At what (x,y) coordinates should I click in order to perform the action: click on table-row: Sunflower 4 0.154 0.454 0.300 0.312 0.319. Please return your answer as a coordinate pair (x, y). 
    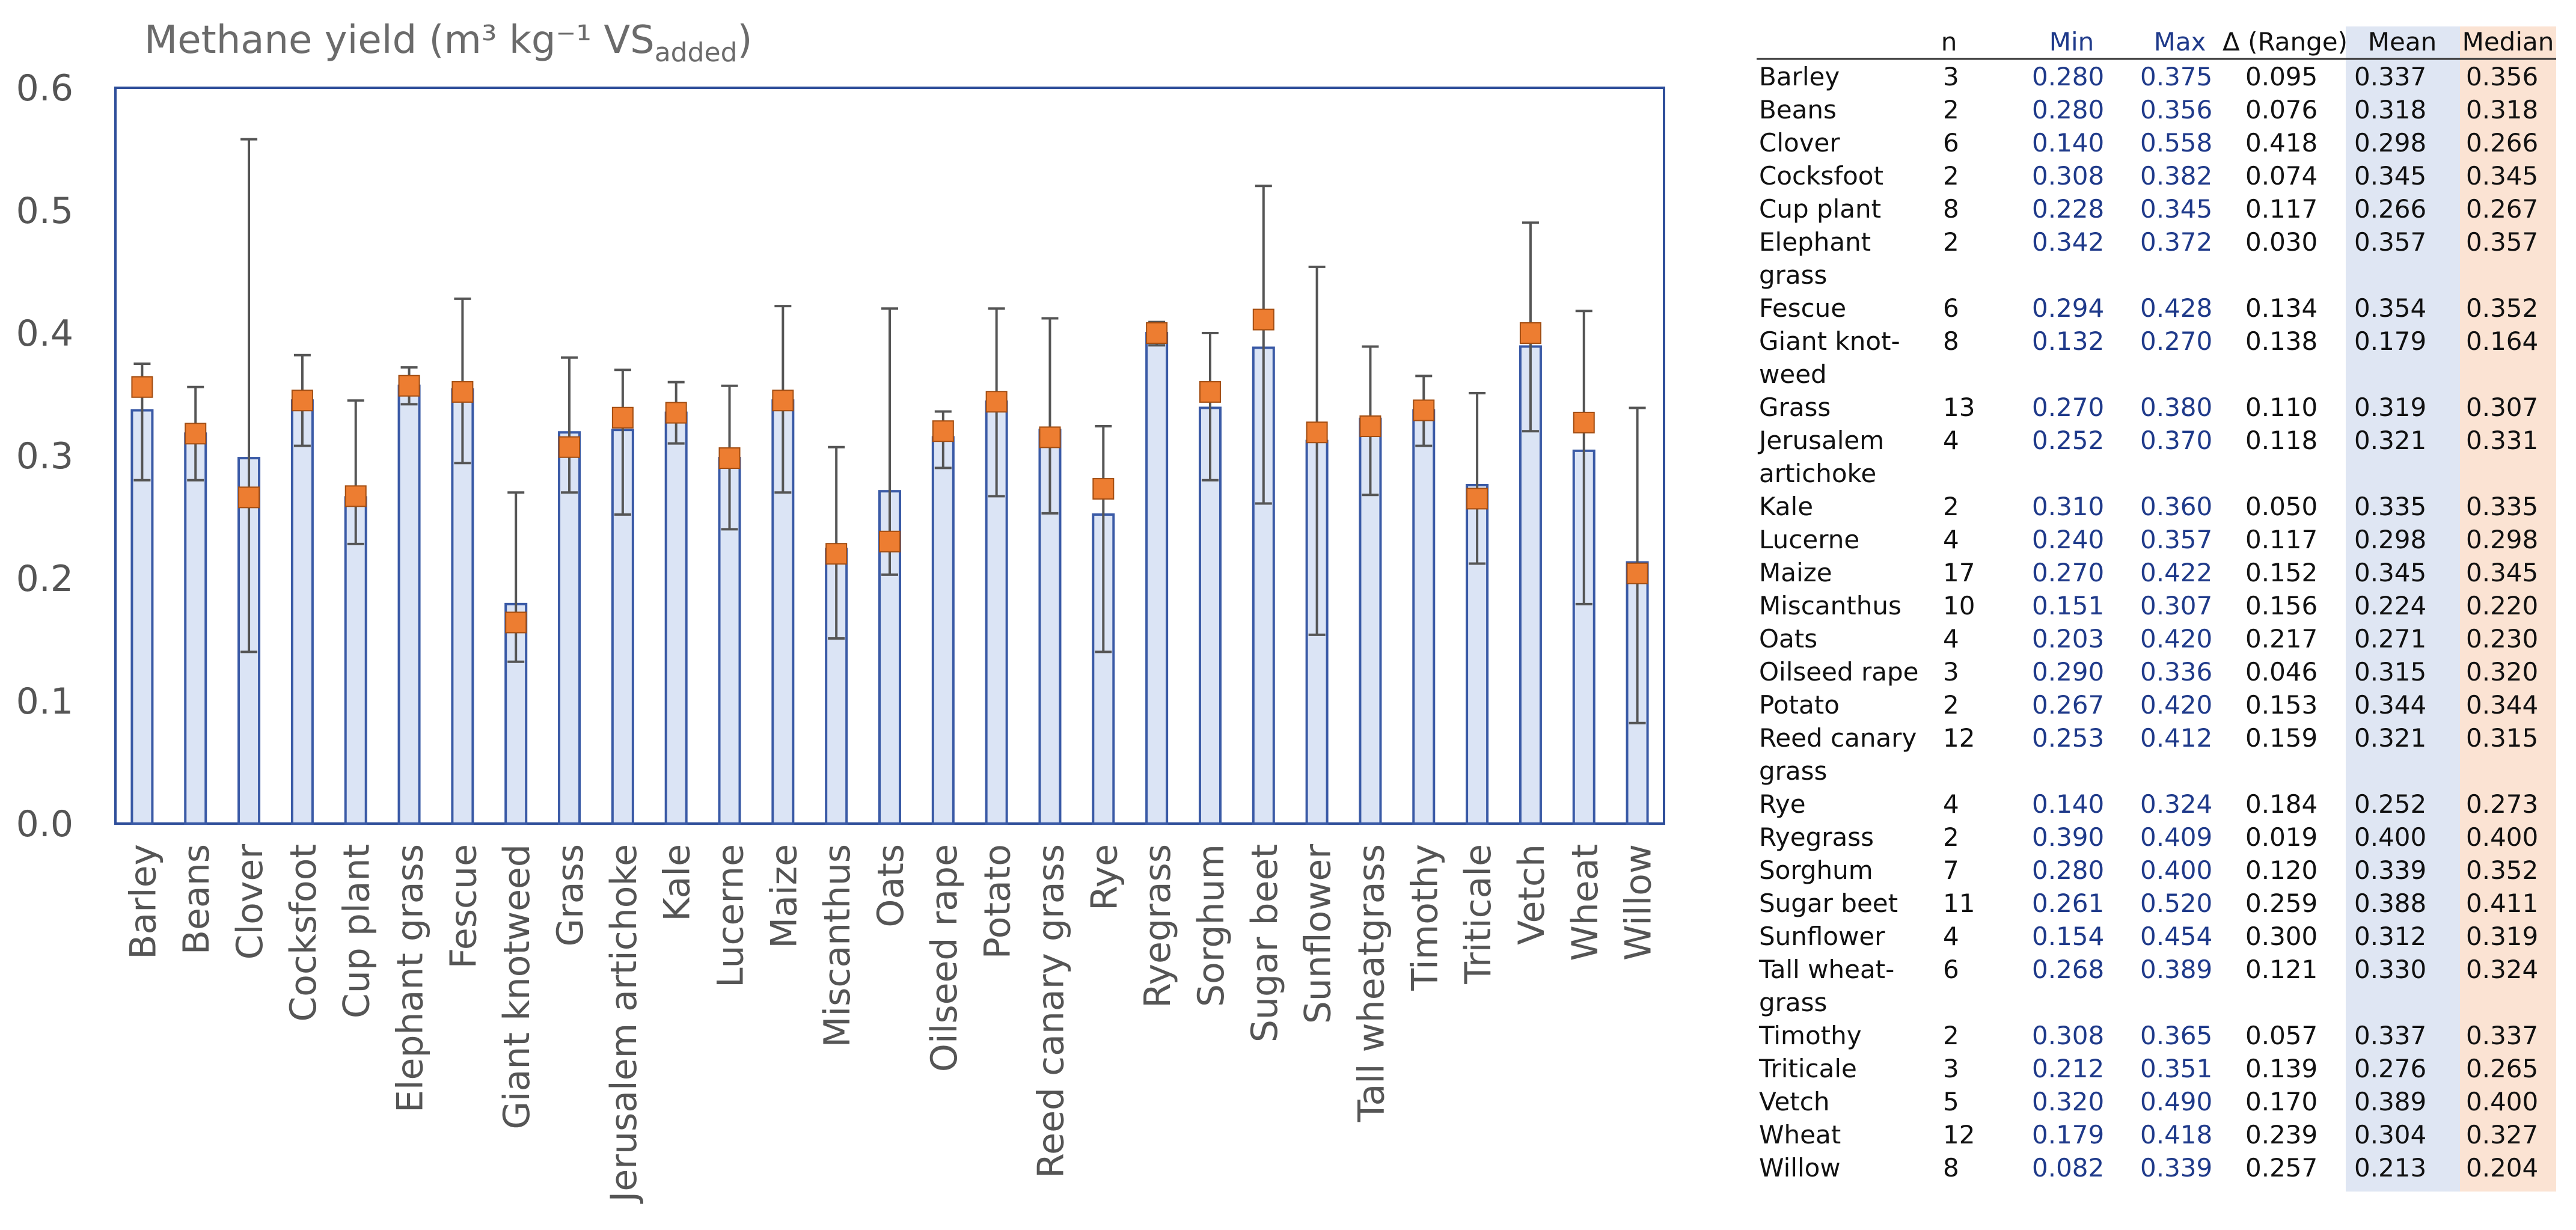
    Looking at the image, I should click on (2148, 936).